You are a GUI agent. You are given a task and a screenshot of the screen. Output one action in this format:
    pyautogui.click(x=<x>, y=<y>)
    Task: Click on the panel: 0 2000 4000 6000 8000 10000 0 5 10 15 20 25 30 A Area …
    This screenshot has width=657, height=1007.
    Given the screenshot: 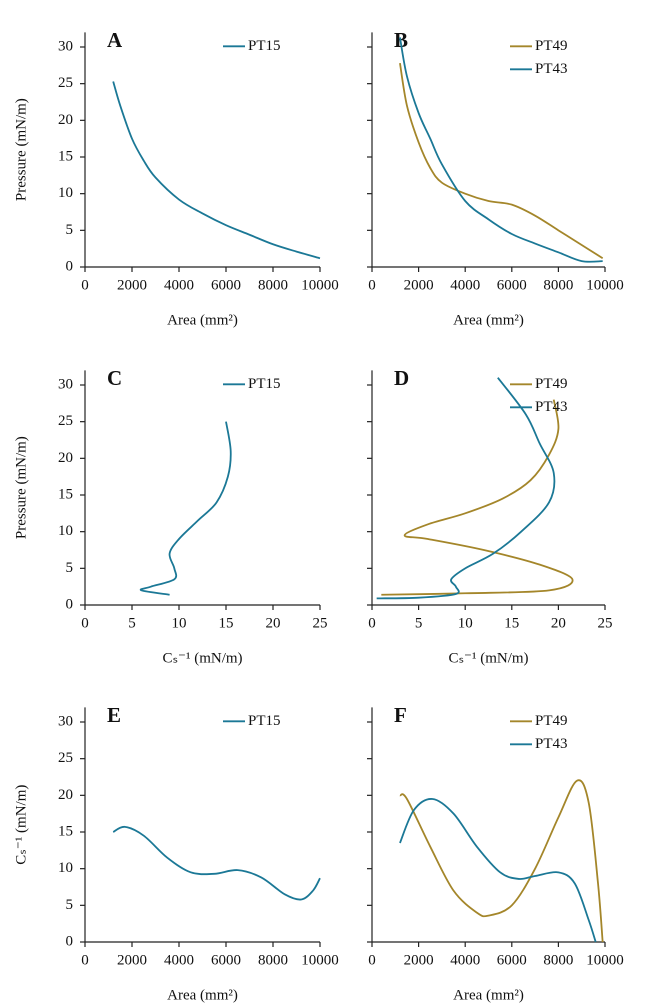 What is the action you would take?
    pyautogui.click(x=175, y=178)
    